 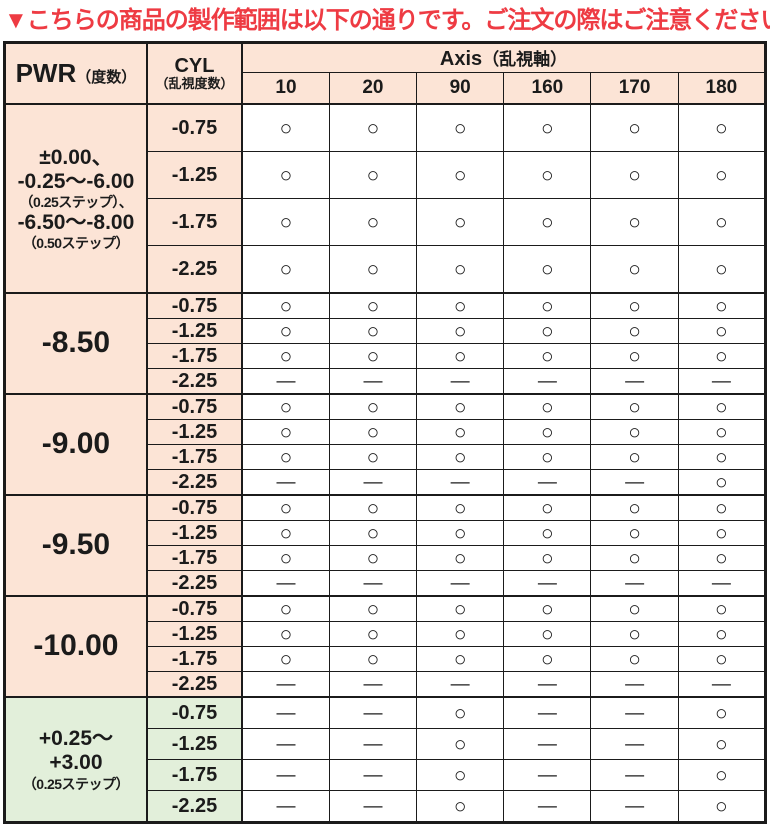 I want to click on pwr-cell: -8.50, so click(x=75, y=343).